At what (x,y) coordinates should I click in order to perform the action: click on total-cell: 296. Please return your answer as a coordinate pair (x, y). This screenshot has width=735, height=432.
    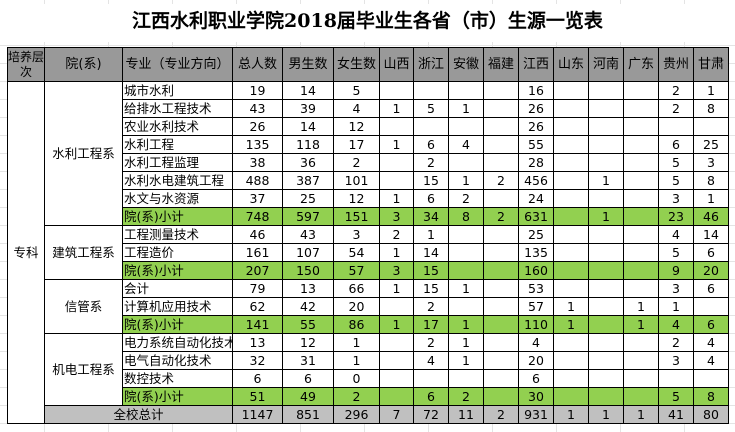
    Looking at the image, I should click on (356, 414).